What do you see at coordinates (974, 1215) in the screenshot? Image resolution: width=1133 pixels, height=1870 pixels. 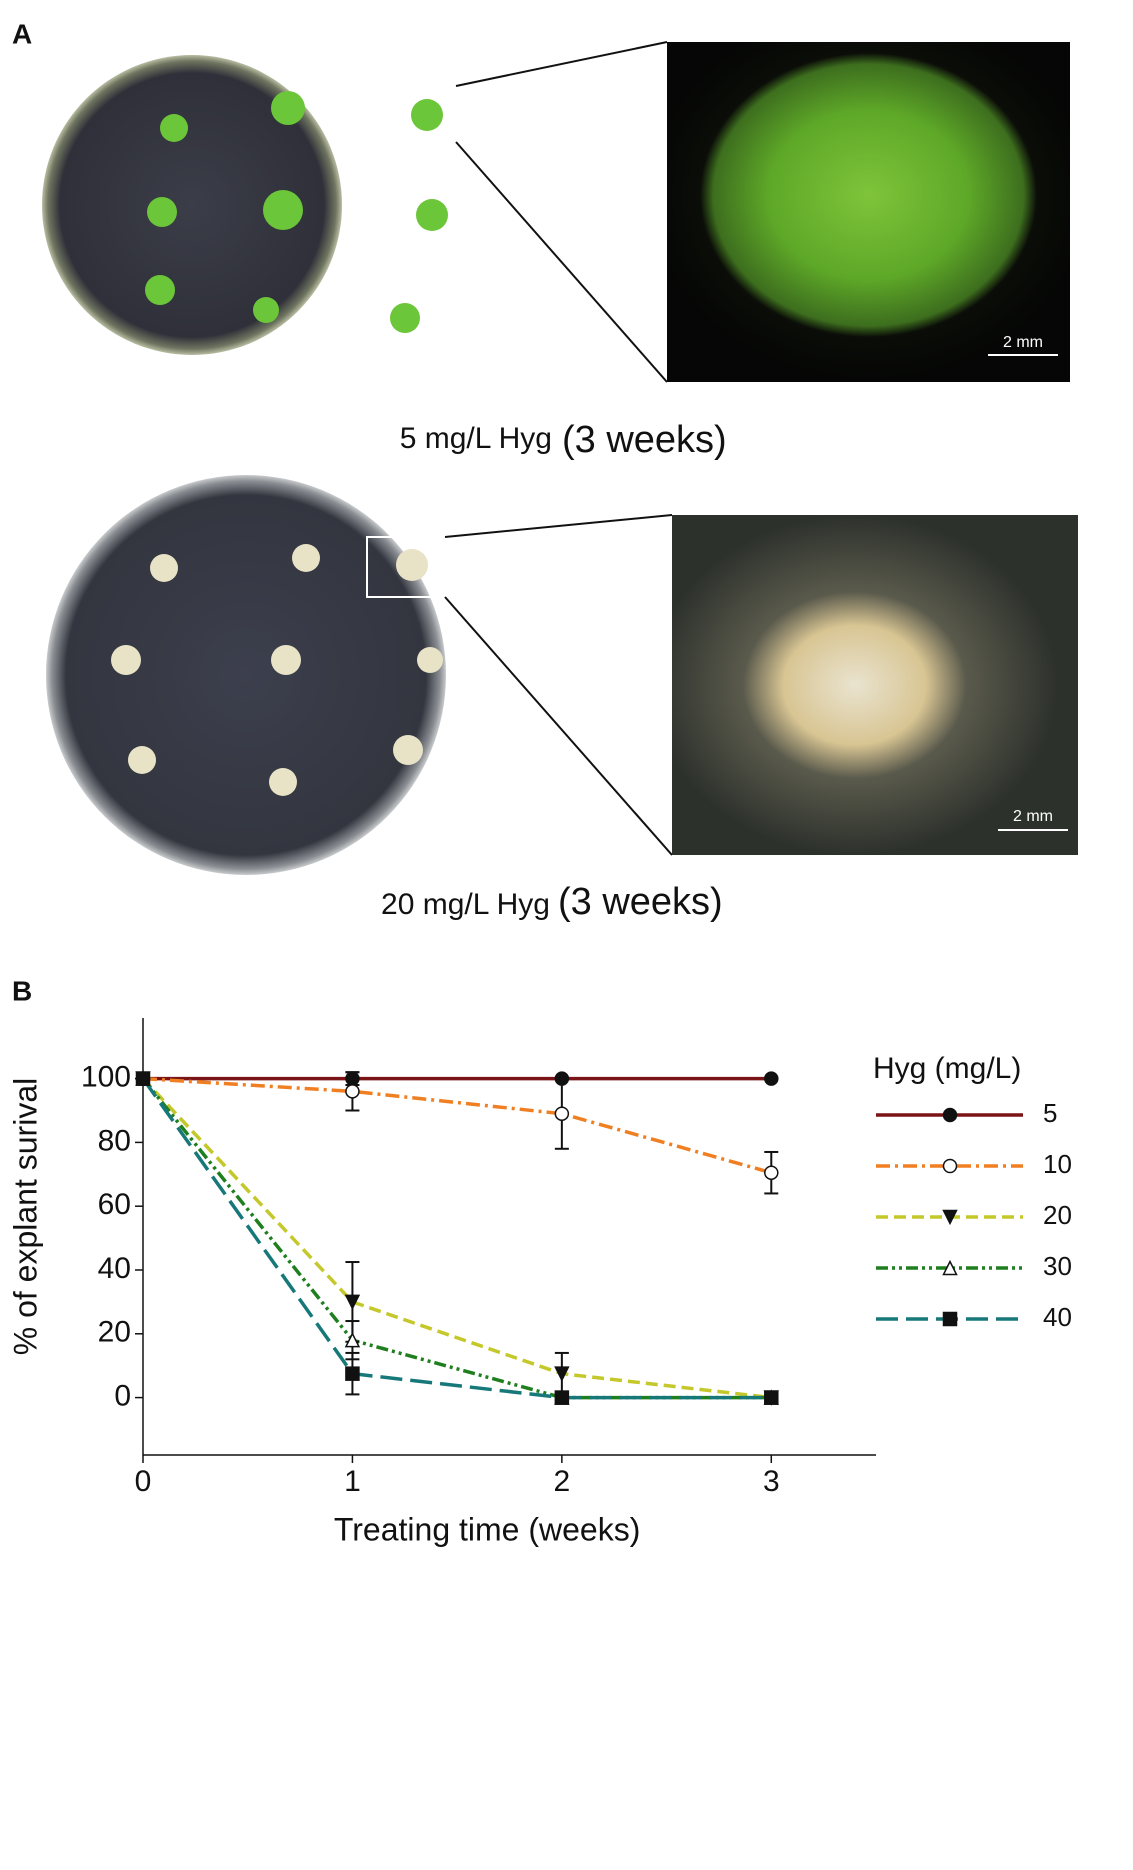 I see `legend-entry: 20` at bounding box center [974, 1215].